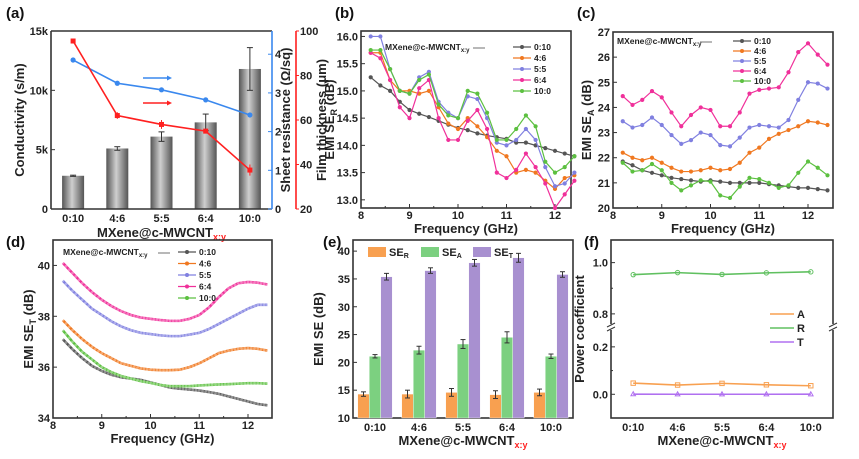 The width and height of the screenshot is (859, 459). Describe the element at coordinates (321, 120) in the screenshot. I see `right-axis-title-film-thickness: Film thickness (μm)` at that location.